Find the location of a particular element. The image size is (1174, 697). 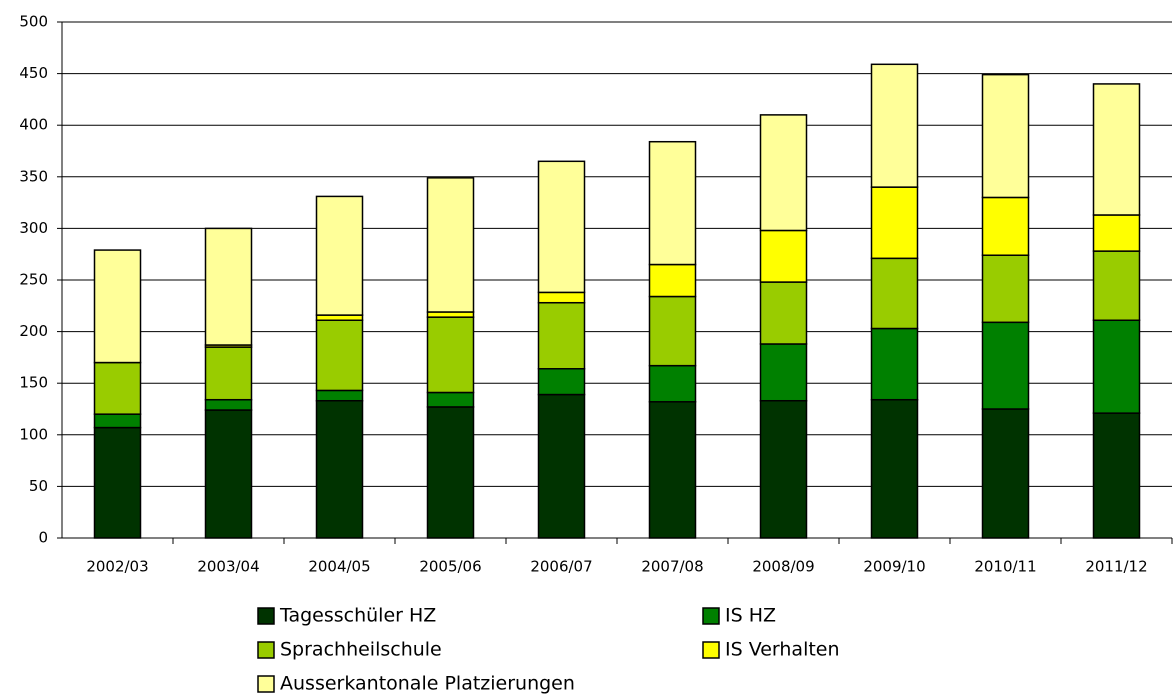

x-tick-label: 2006/07 is located at coordinates (561, 567).